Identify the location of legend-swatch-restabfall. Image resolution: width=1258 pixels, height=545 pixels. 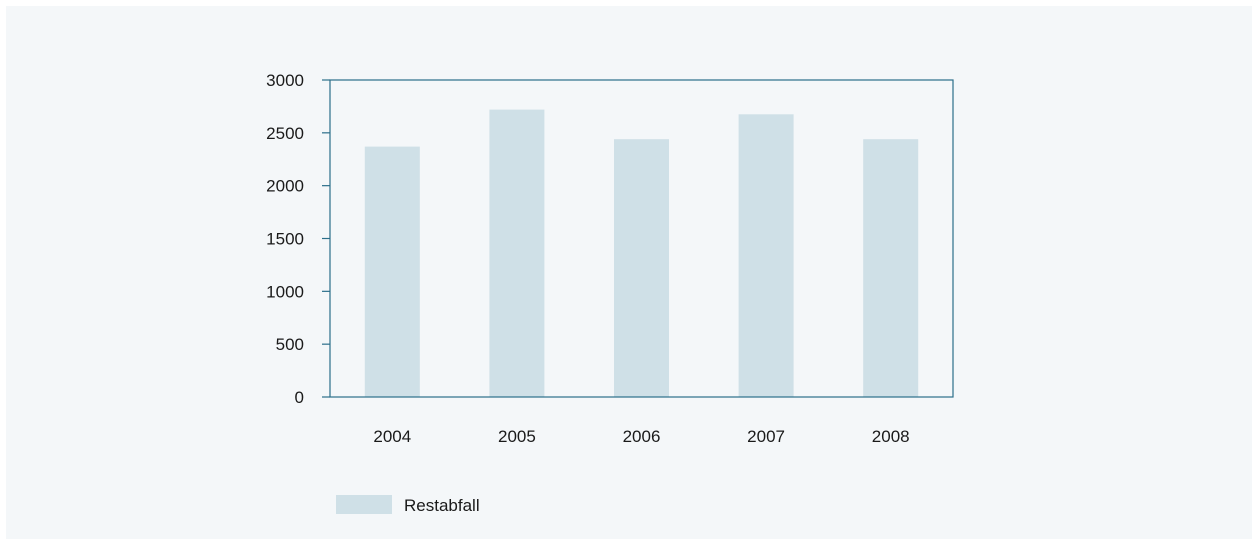
(364, 504).